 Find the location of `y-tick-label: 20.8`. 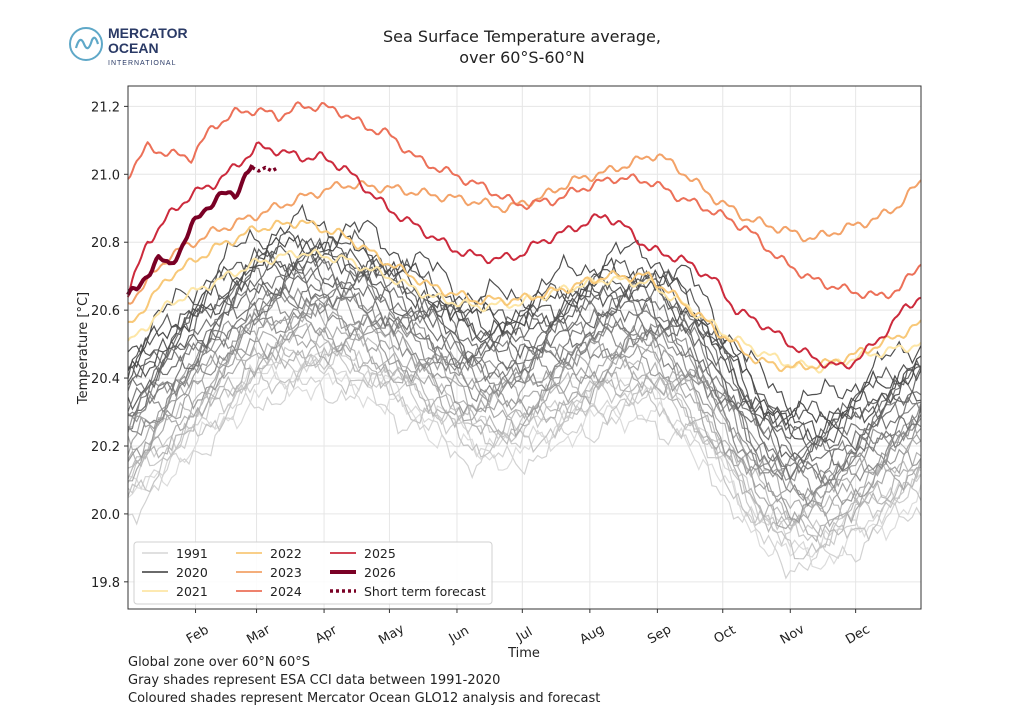

y-tick-label: 20.8 is located at coordinates (105, 243).